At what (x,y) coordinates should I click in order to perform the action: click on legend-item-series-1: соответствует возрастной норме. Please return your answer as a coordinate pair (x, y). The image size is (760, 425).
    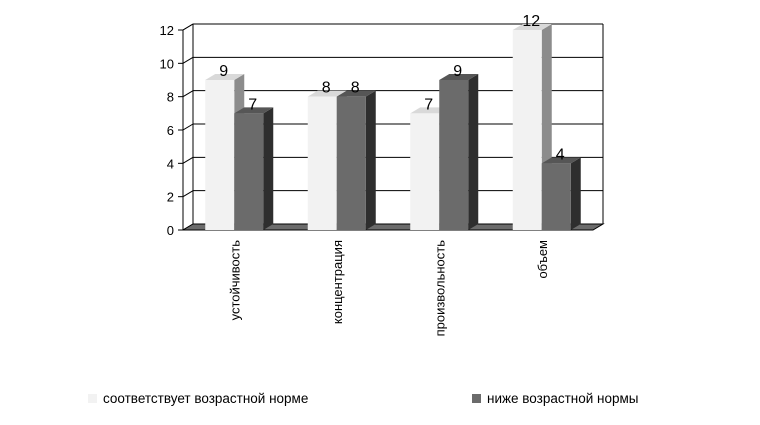
    Looking at the image, I should click on (198, 398).